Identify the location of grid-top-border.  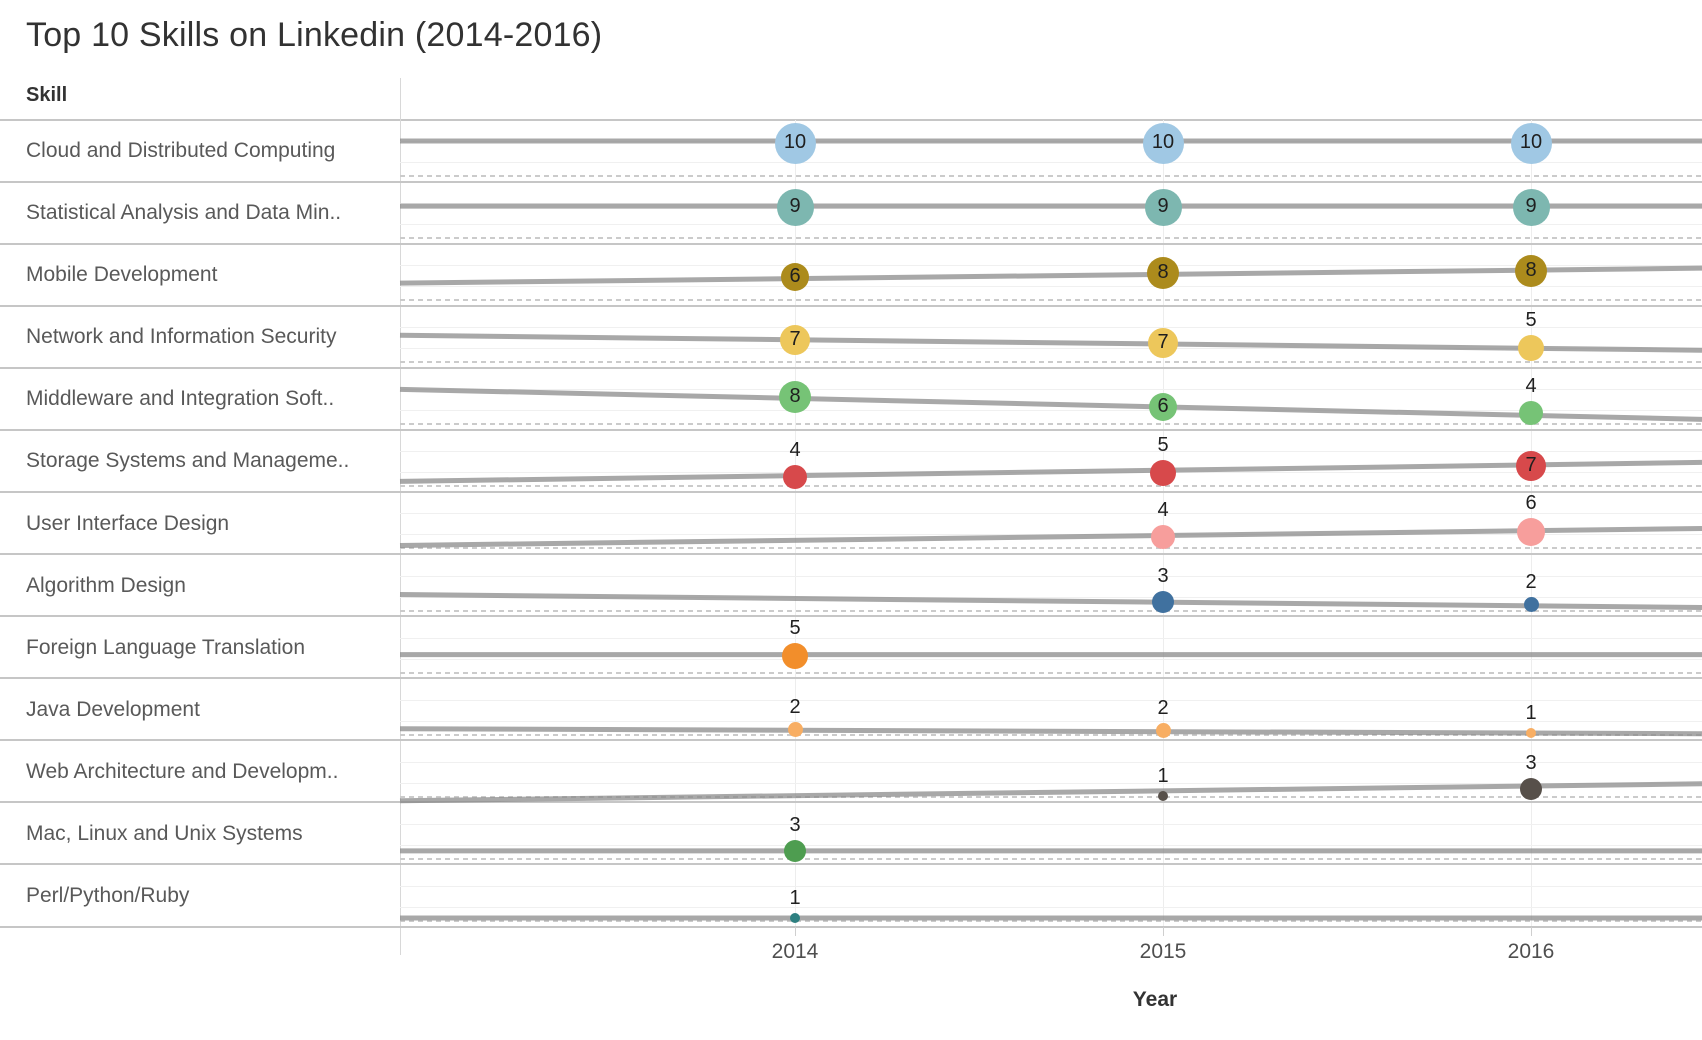
(851, 120).